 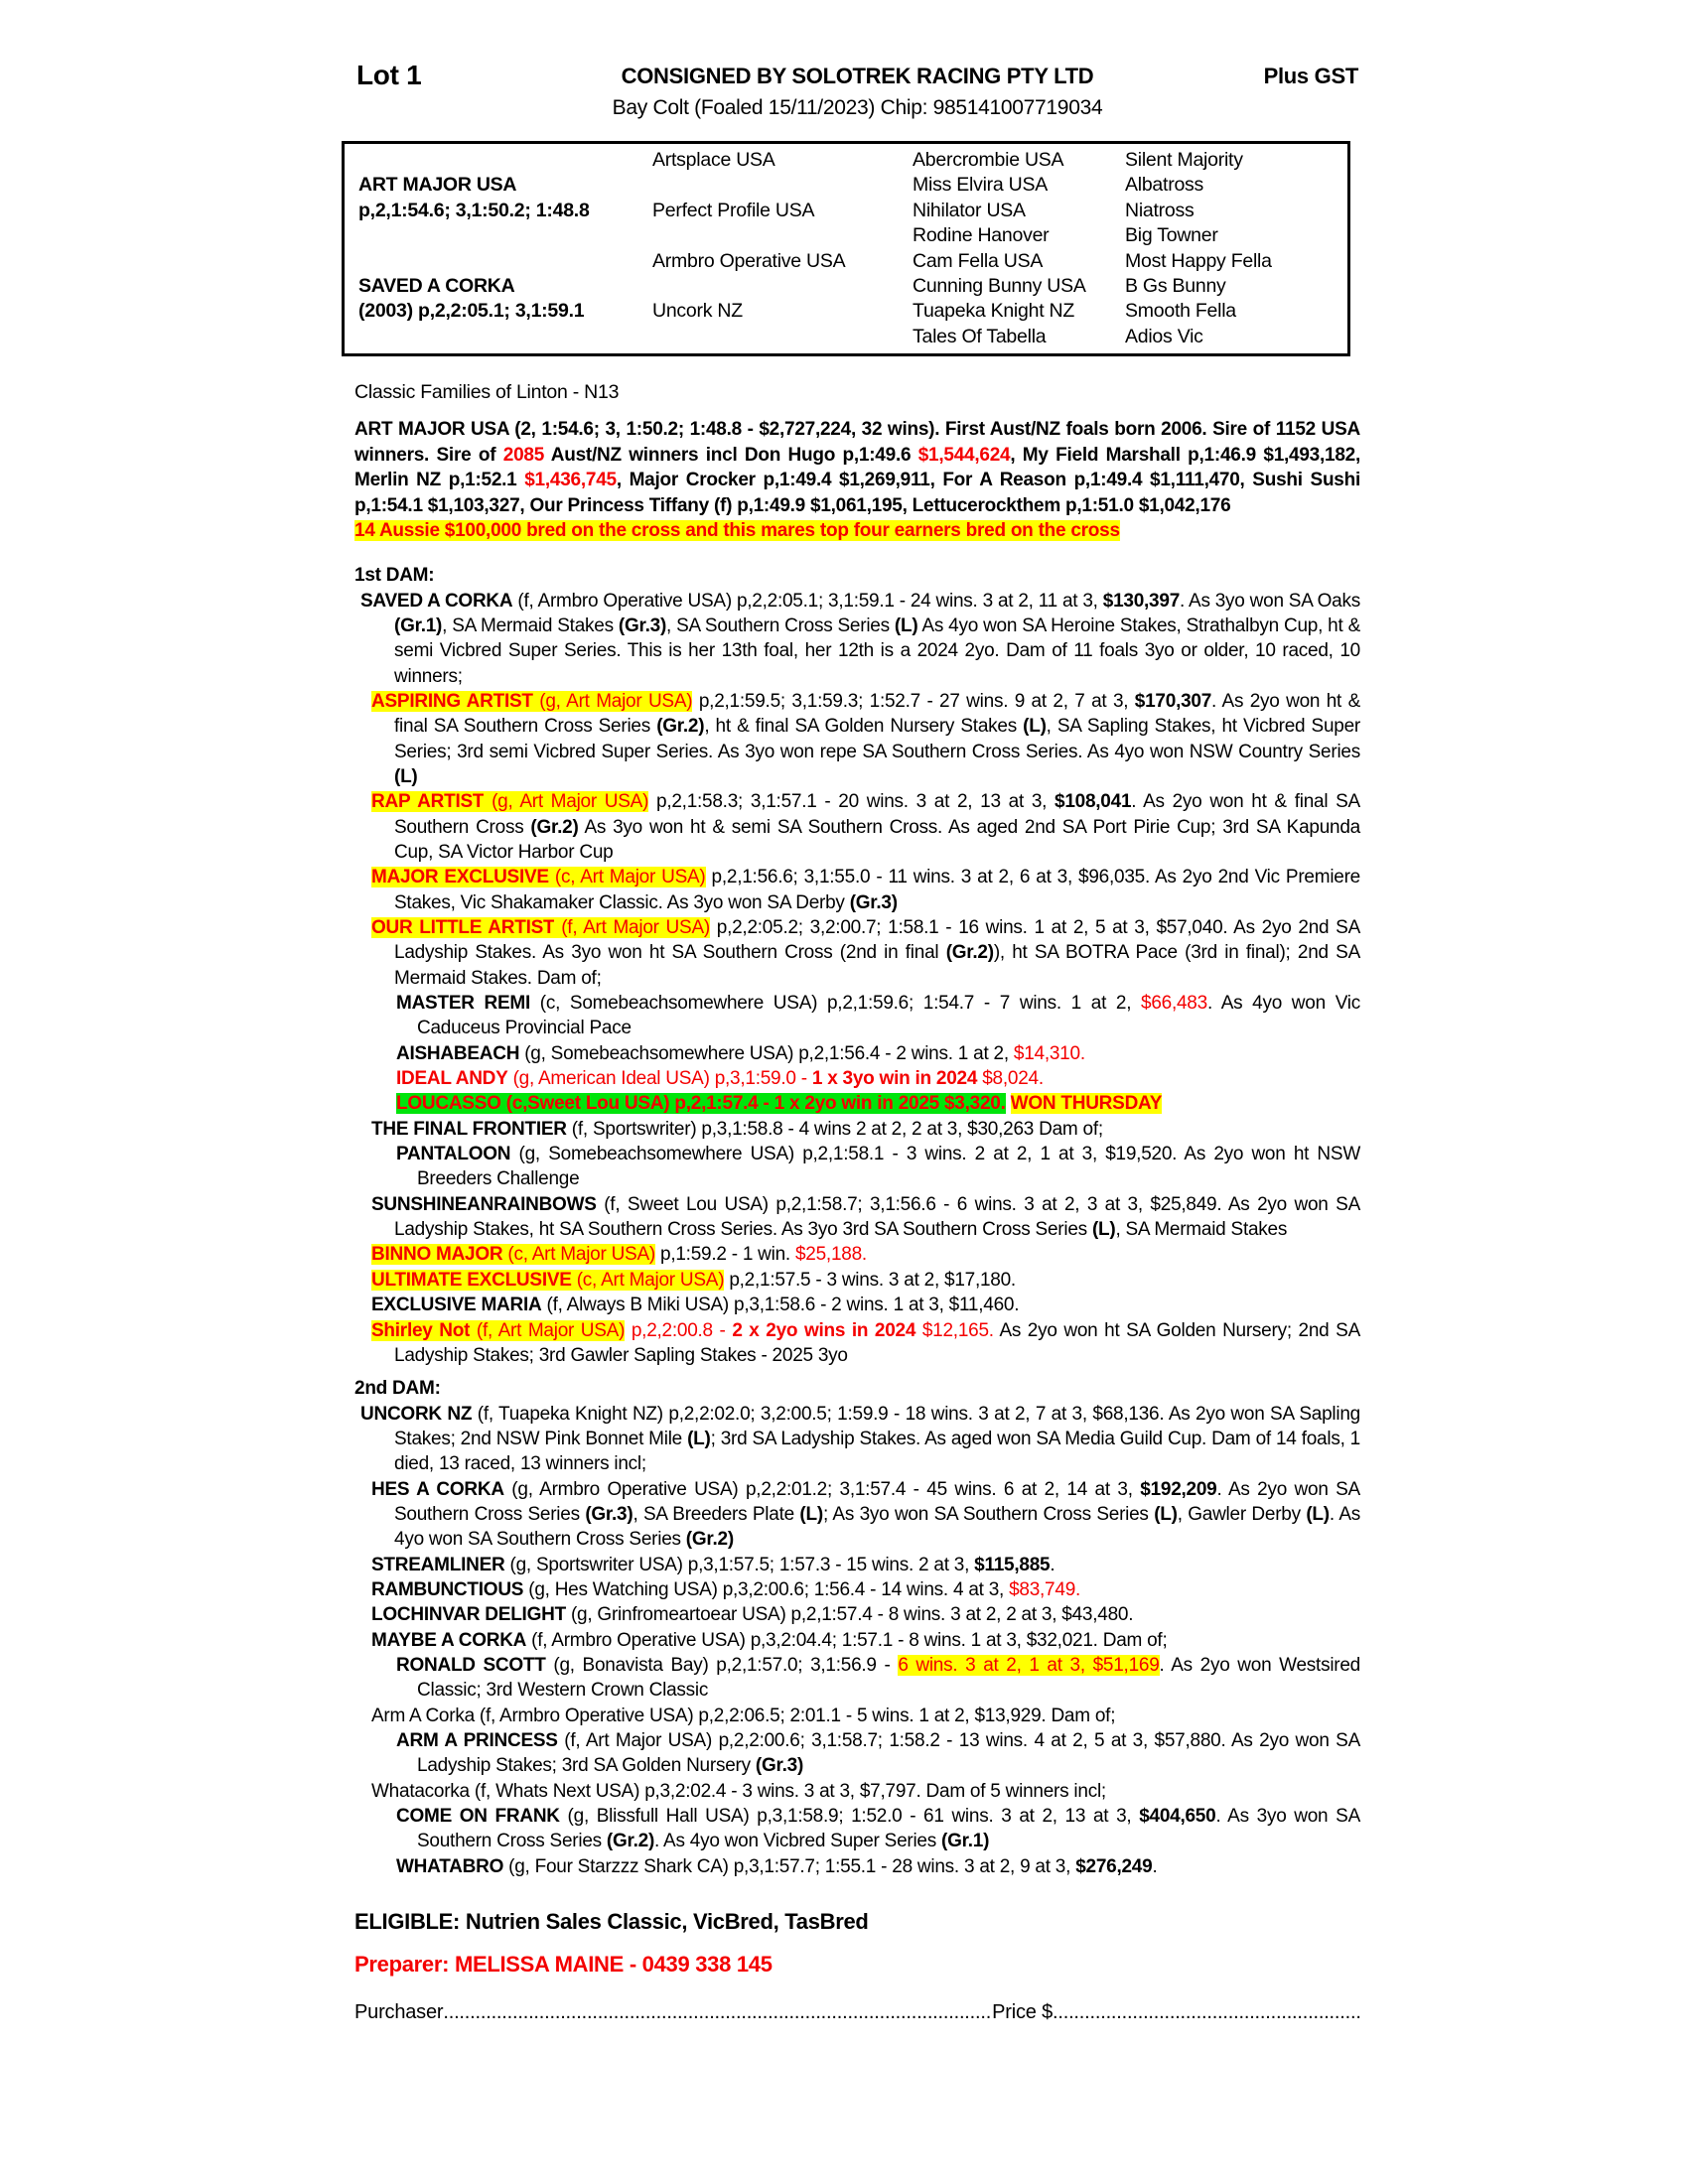 What do you see at coordinates (471, 1280) in the screenshot?
I see `text-segment: ULTIMATE EXCLUSIVE` at bounding box center [471, 1280].